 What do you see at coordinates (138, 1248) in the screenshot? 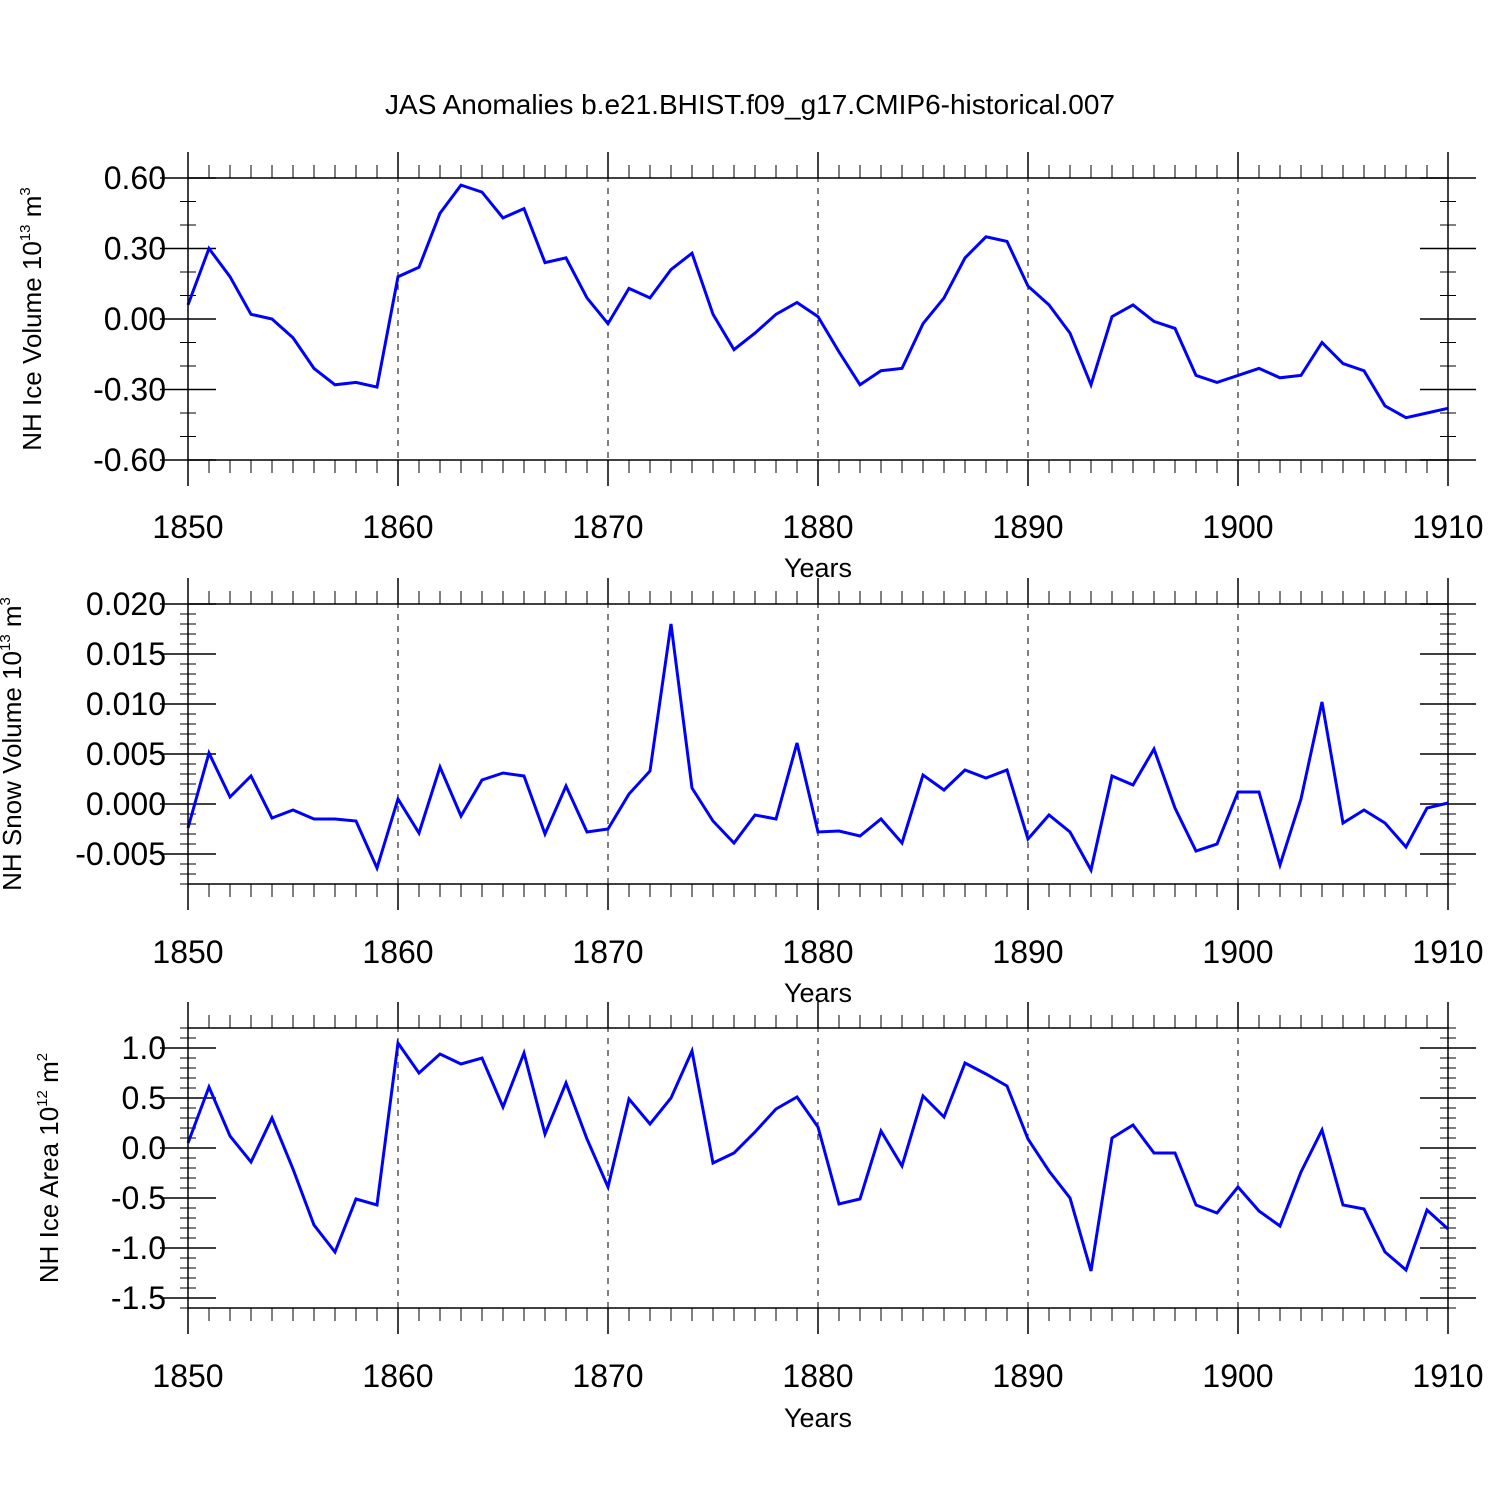
I see `y-tick-label: -1.0` at bounding box center [138, 1248].